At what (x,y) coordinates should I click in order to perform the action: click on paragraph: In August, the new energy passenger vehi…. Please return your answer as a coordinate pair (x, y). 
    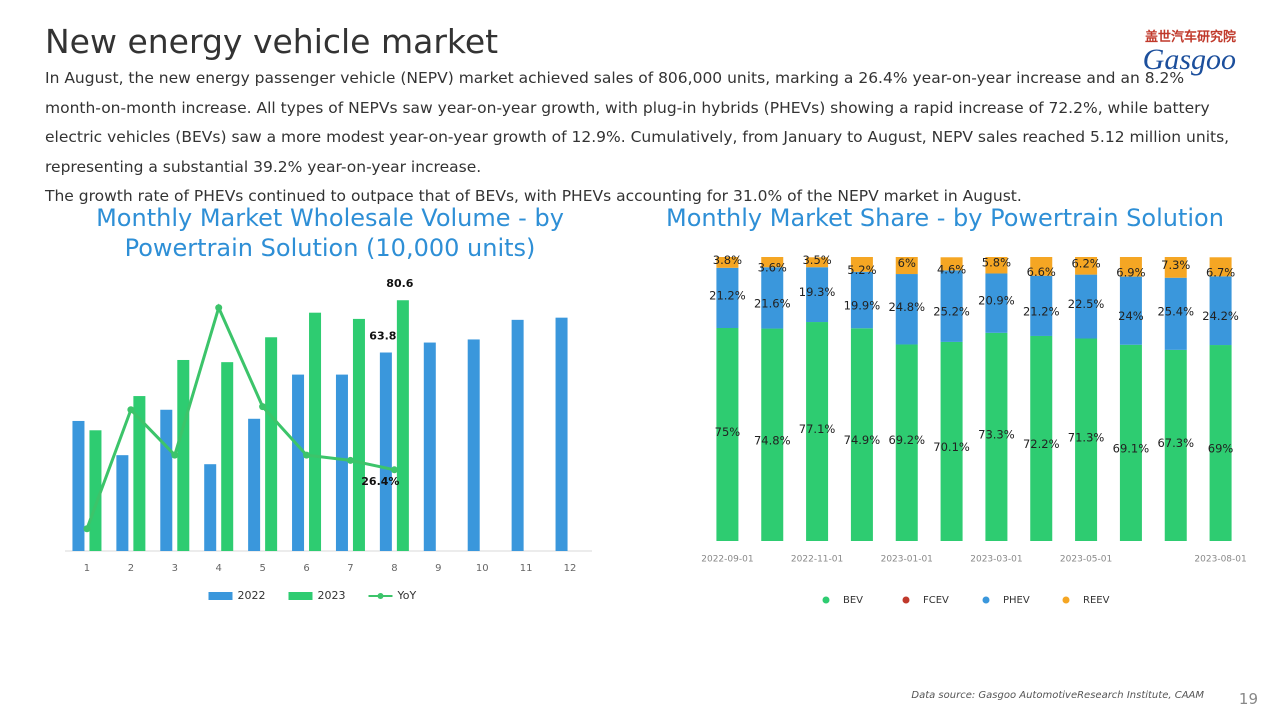
    Looking at the image, I should click on (637, 122).